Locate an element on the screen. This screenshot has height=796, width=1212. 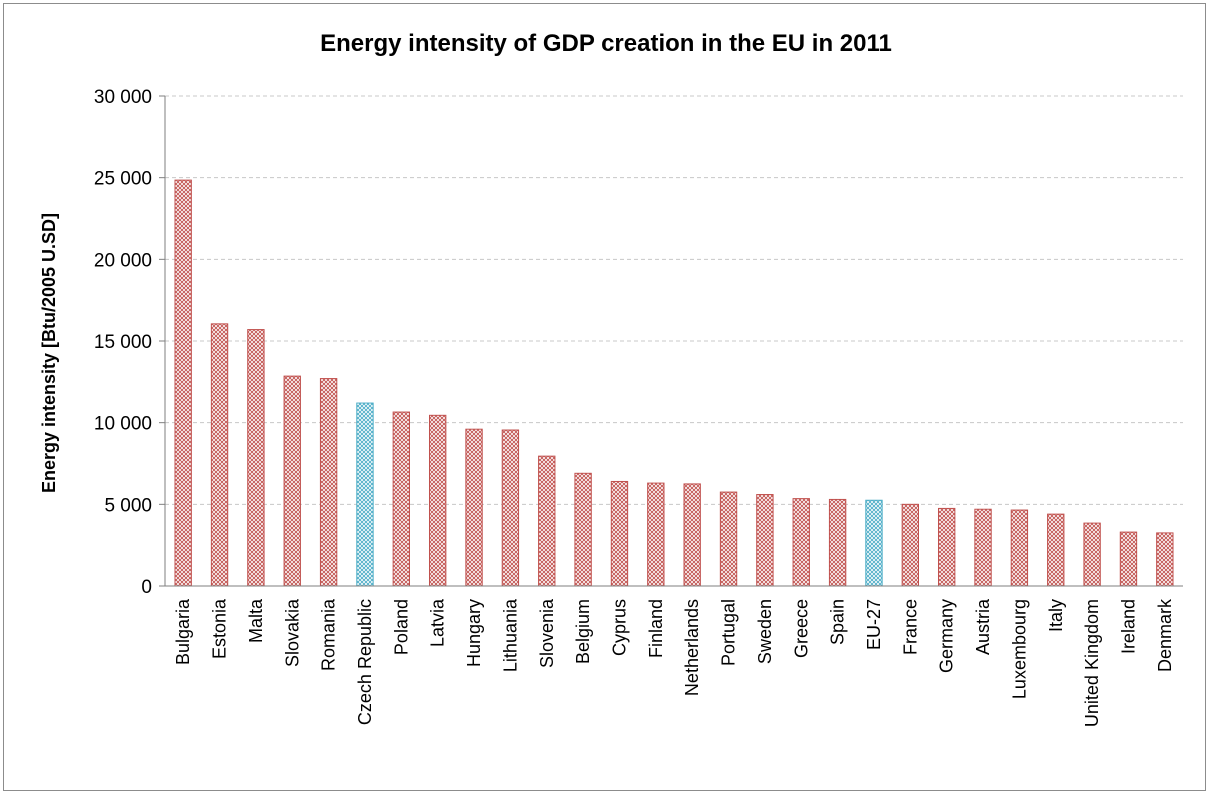
bar-slovakia is located at coordinates (292, 481).